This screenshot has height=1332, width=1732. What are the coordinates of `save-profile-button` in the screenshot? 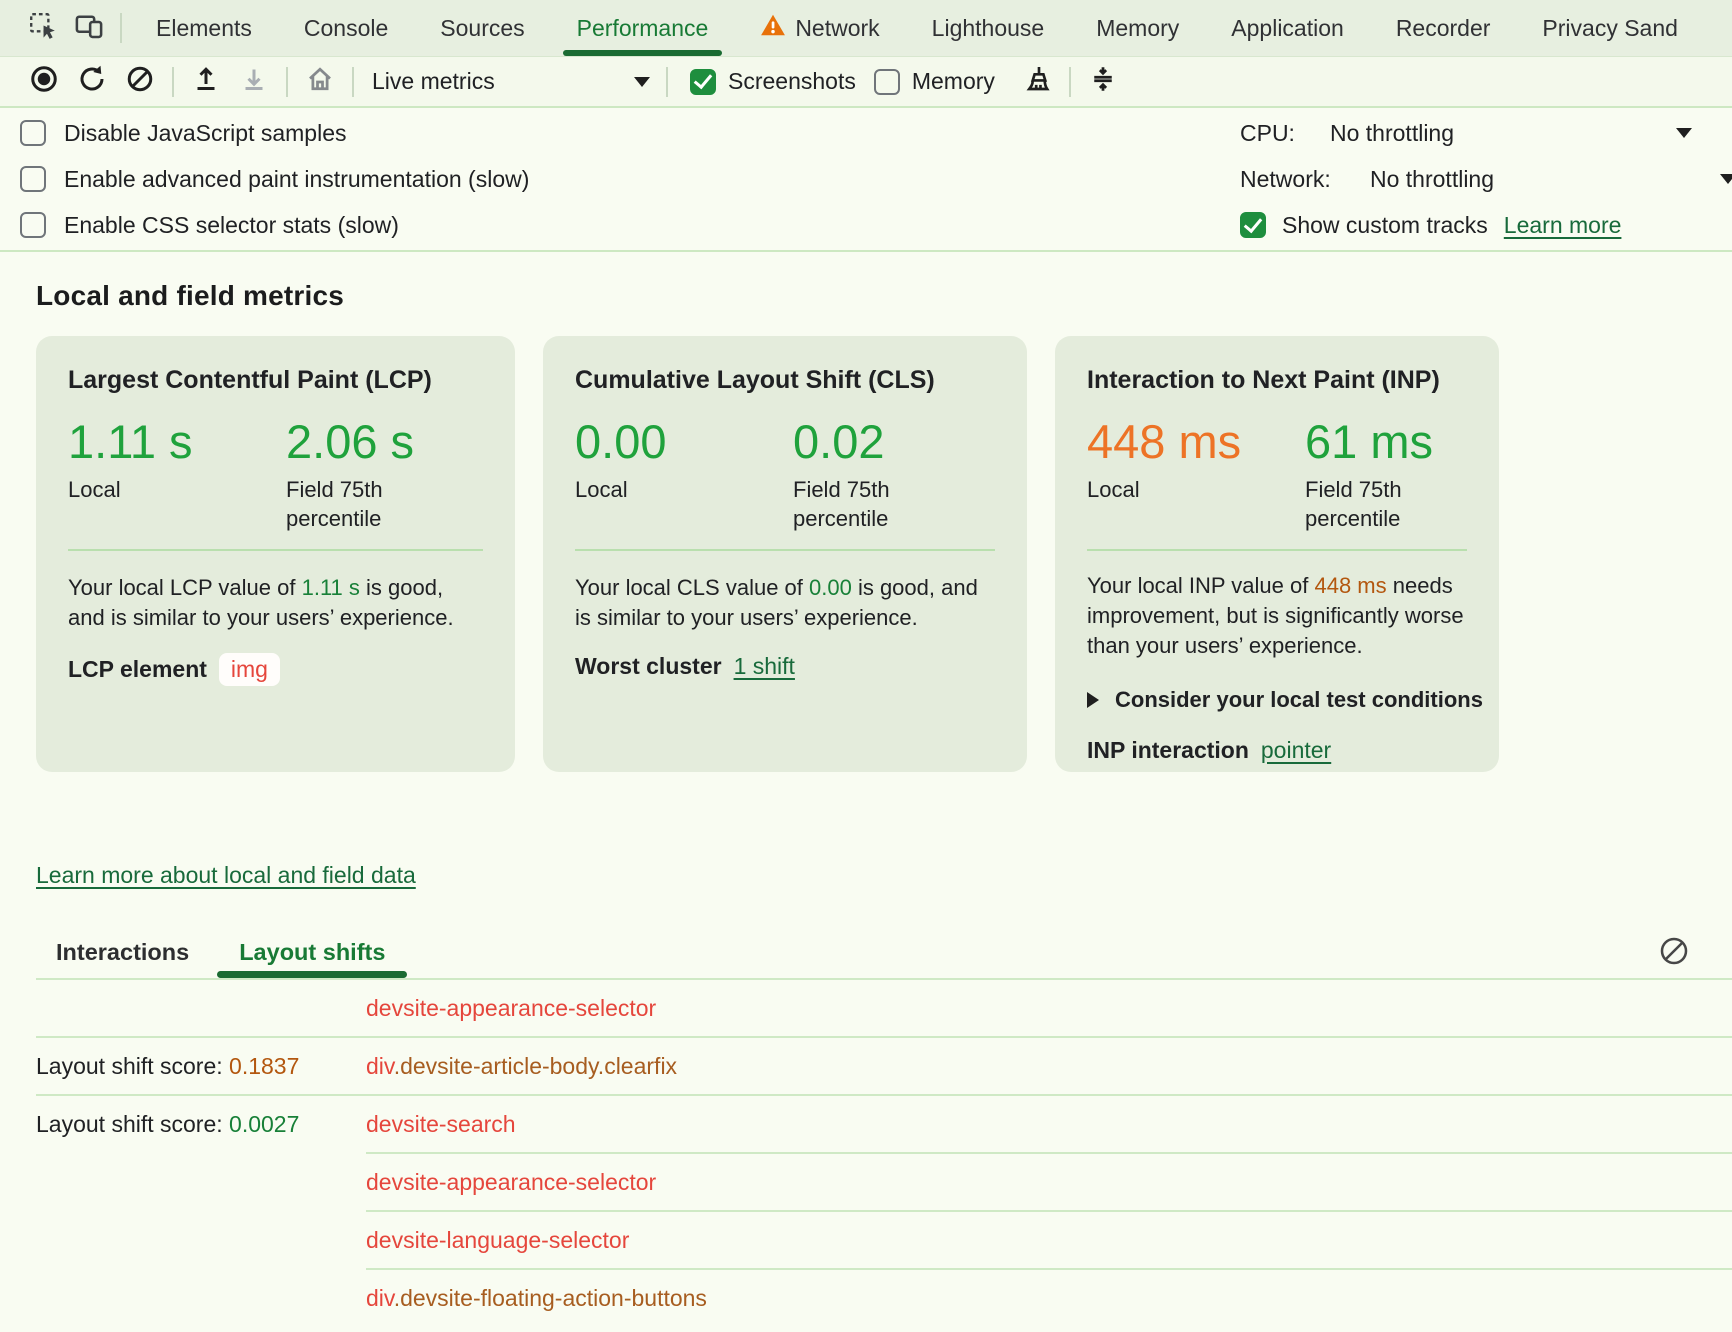 It's located at (254, 82).